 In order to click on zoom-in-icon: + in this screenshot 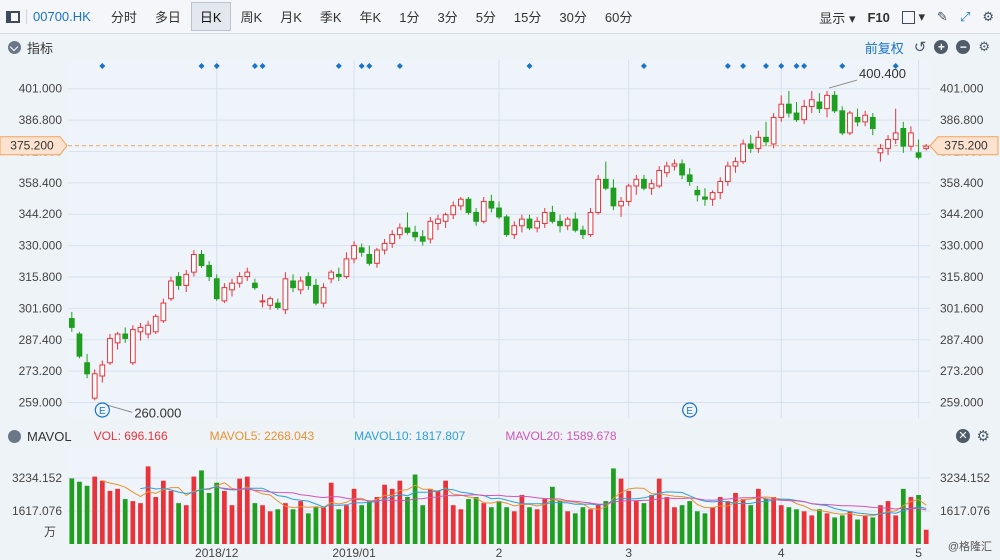, I will do `click(941, 47)`.